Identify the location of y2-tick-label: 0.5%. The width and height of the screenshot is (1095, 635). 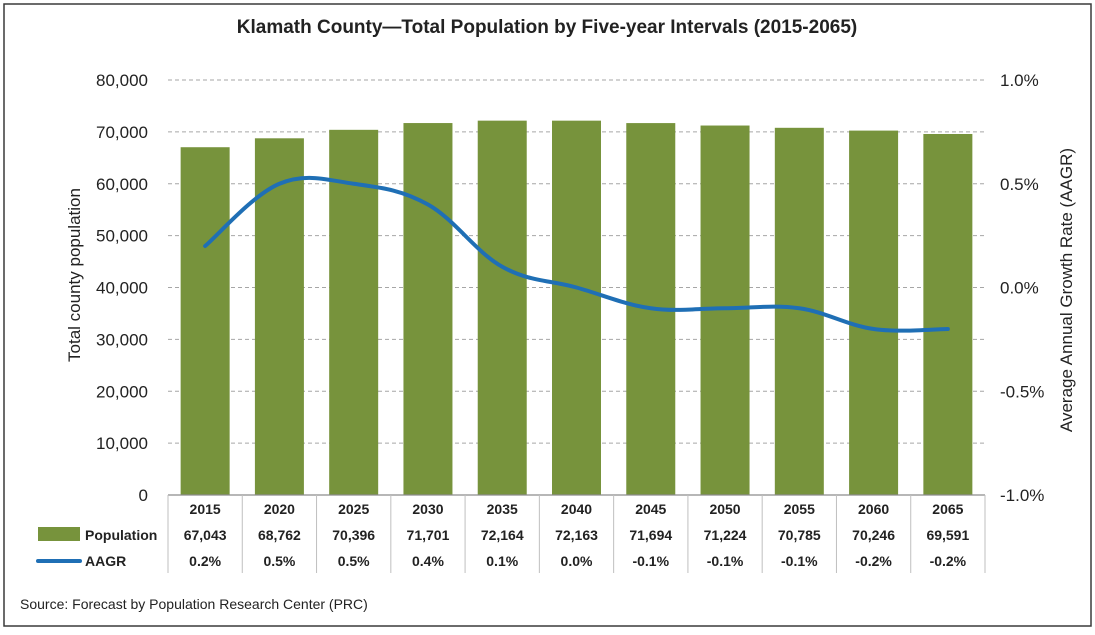
(1019, 184).